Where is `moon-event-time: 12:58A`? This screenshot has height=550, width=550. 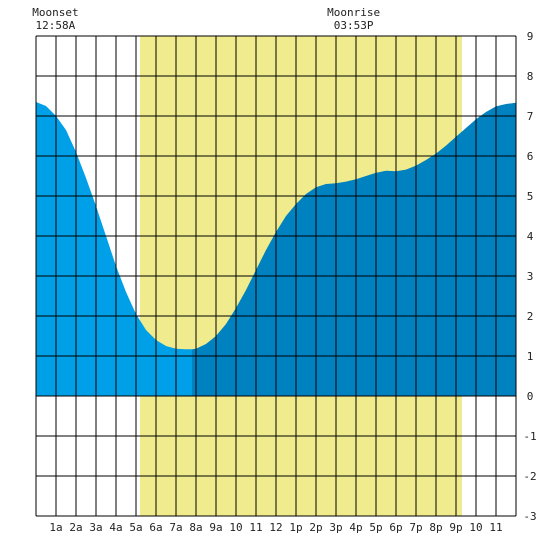 moon-event-time: 12:58A is located at coordinates (56, 25).